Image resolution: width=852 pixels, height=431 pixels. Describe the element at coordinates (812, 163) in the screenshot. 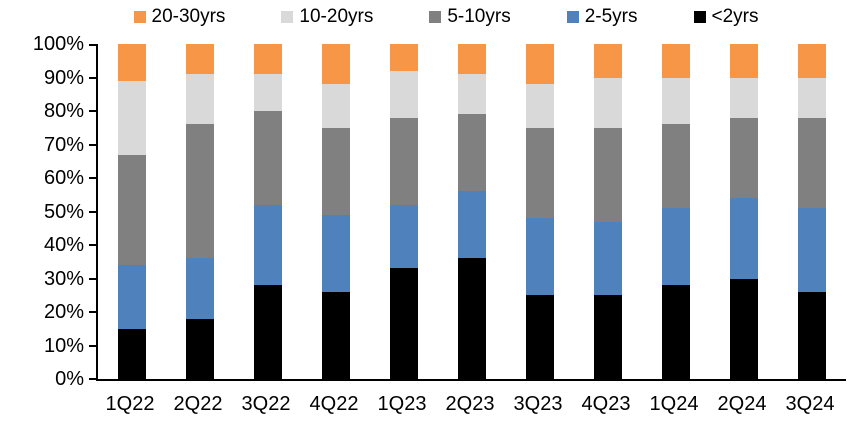

I see `bar-3q24-segment-5-10yrs` at that location.